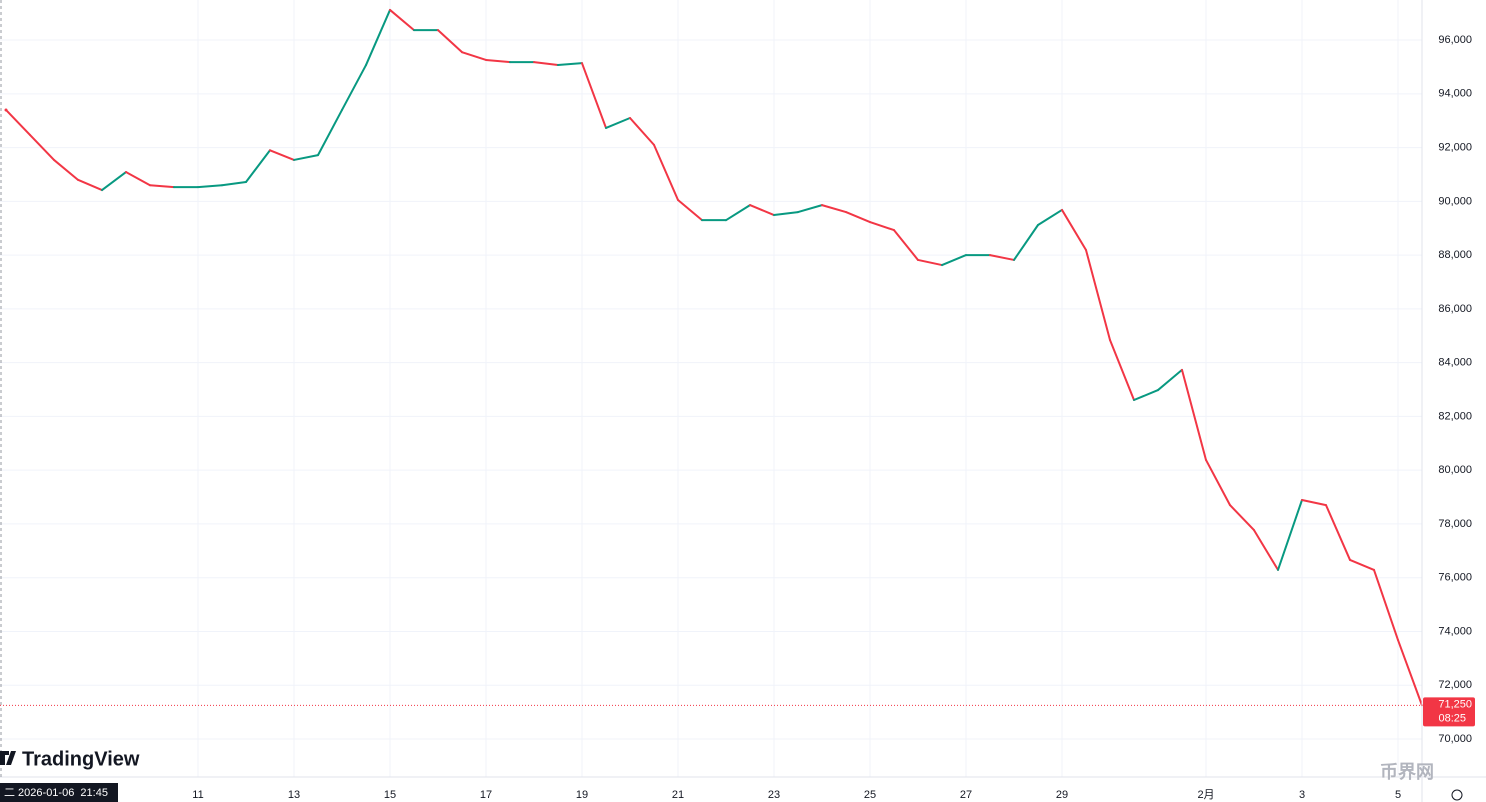 The width and height of the screenshot is (1486, 802). What do you see at coordinates (294, 795) in the screenshot?
I see `x-tick-label: 13` at bounding box center [294, 795].